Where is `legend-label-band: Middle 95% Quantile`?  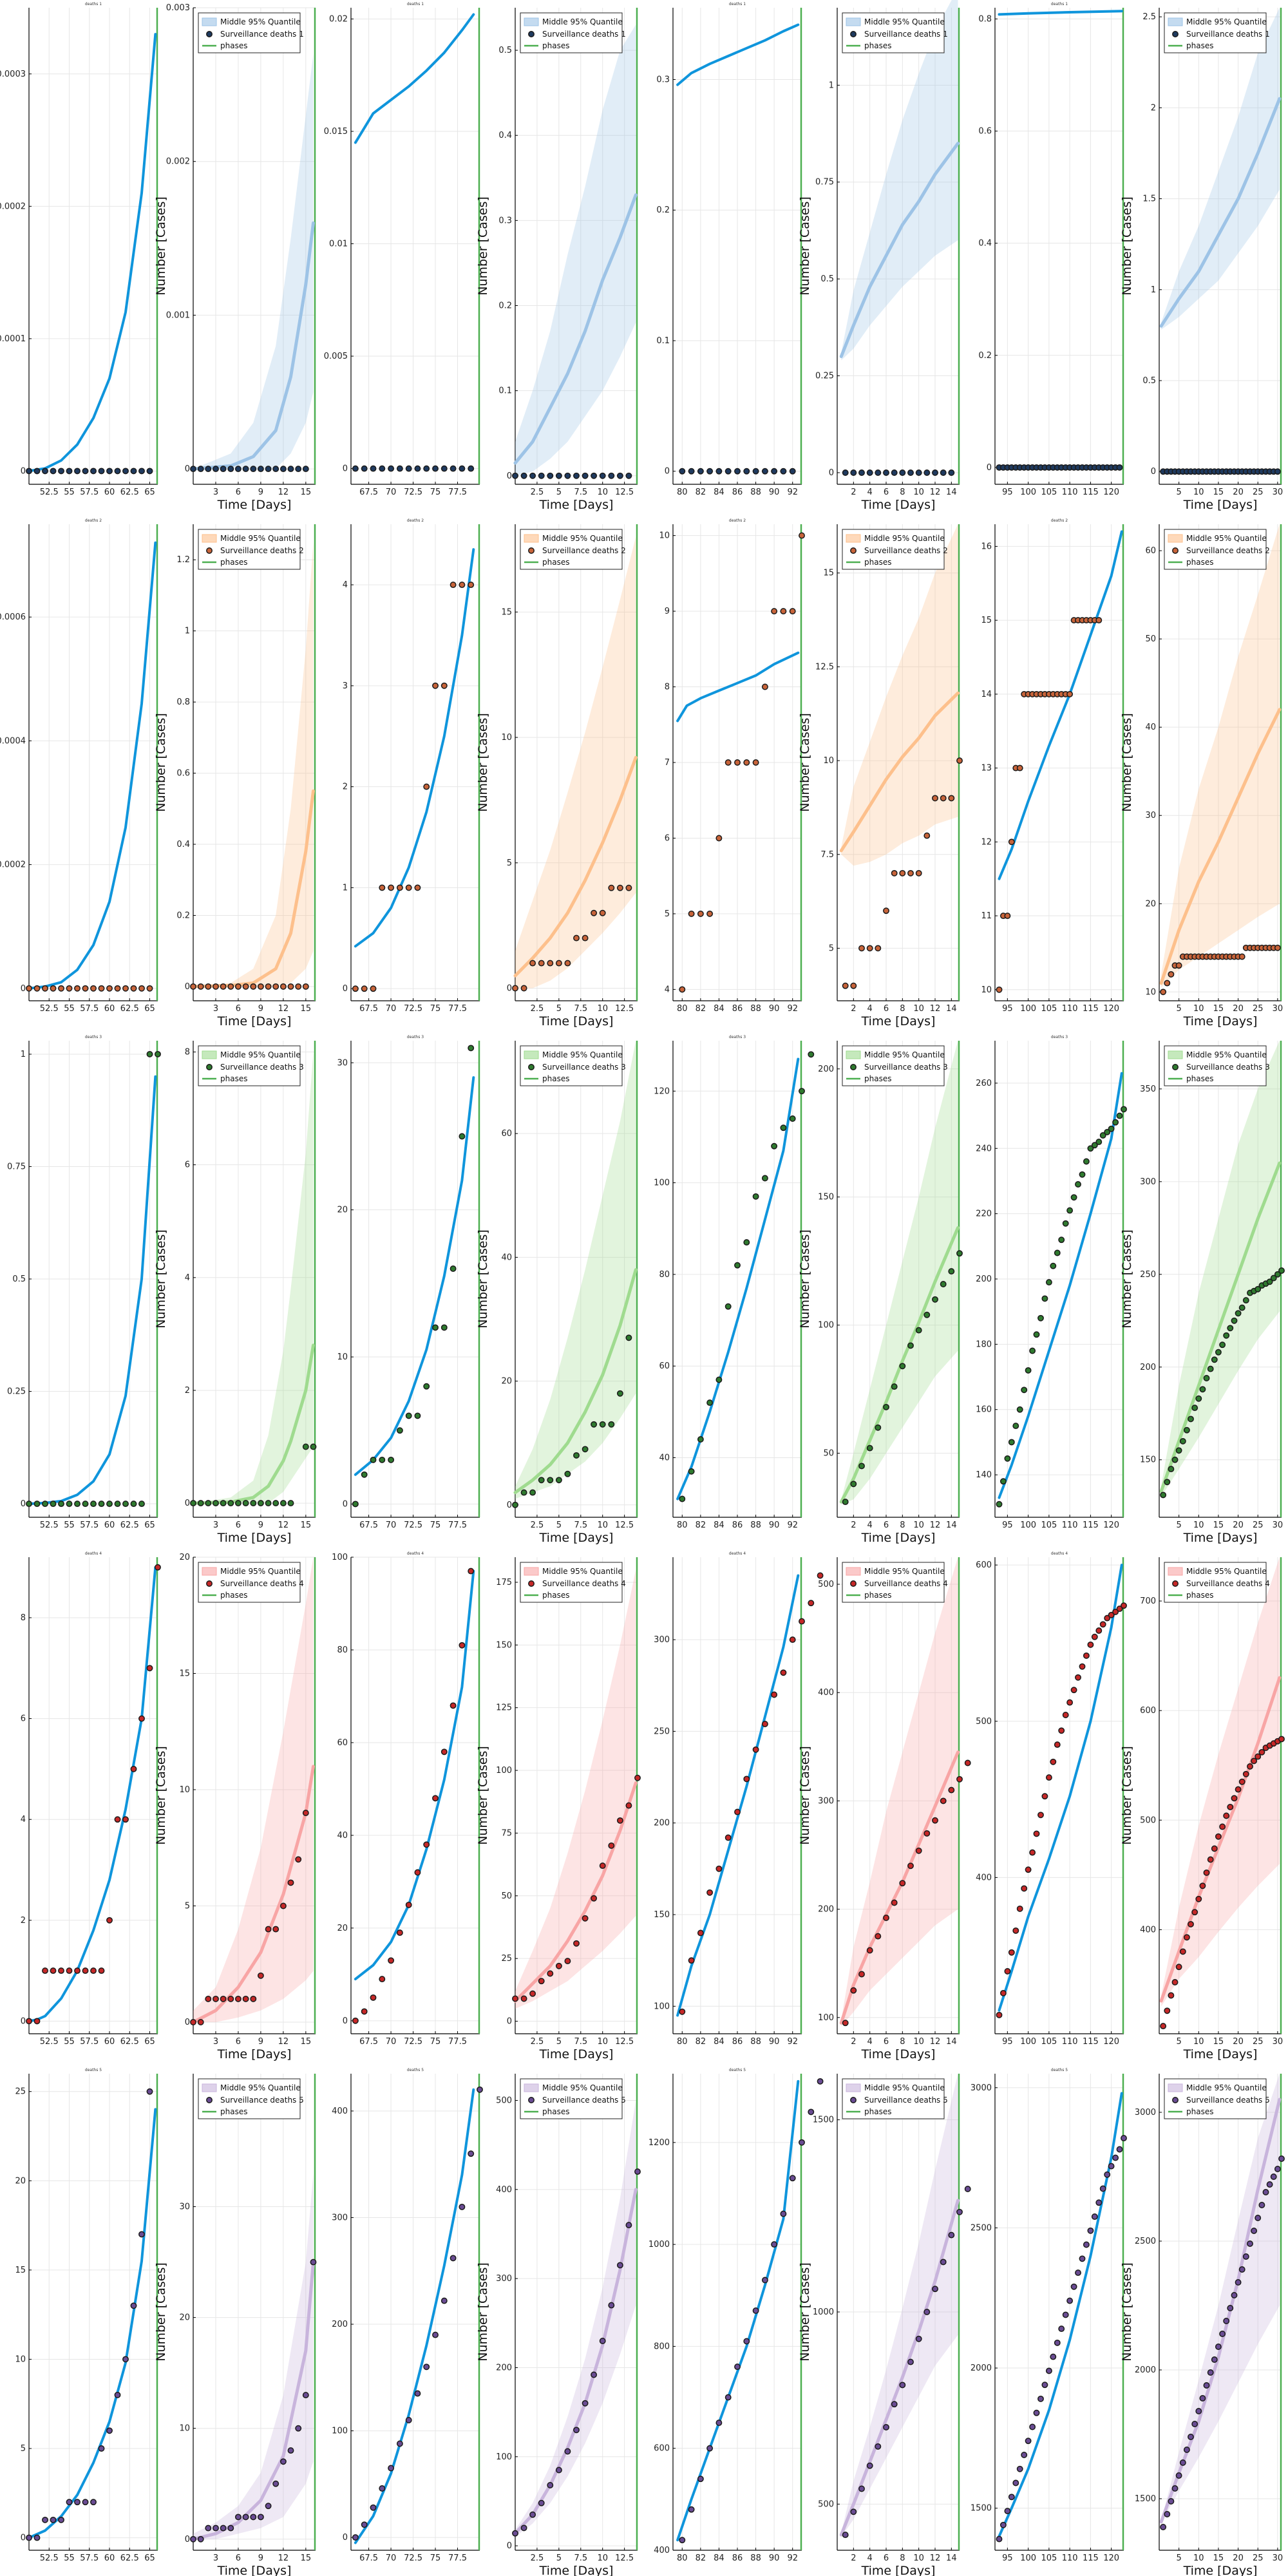 legend-label-band: Middle 95% Quantile is located at coordinates (1226, 1572).